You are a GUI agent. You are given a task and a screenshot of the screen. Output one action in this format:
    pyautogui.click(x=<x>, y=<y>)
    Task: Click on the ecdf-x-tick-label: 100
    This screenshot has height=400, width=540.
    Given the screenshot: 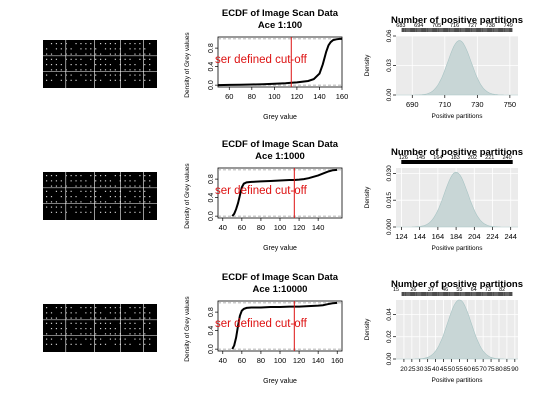 What is the action you would take?
    pyautogui.click(x=280, y=360)
    